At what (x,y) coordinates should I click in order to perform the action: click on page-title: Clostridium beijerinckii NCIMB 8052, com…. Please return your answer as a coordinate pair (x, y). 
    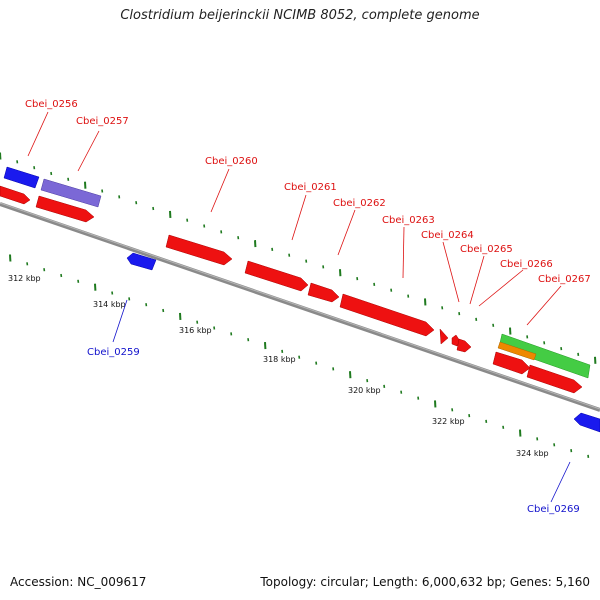
    Looking at the image, I should click on (300, 15).